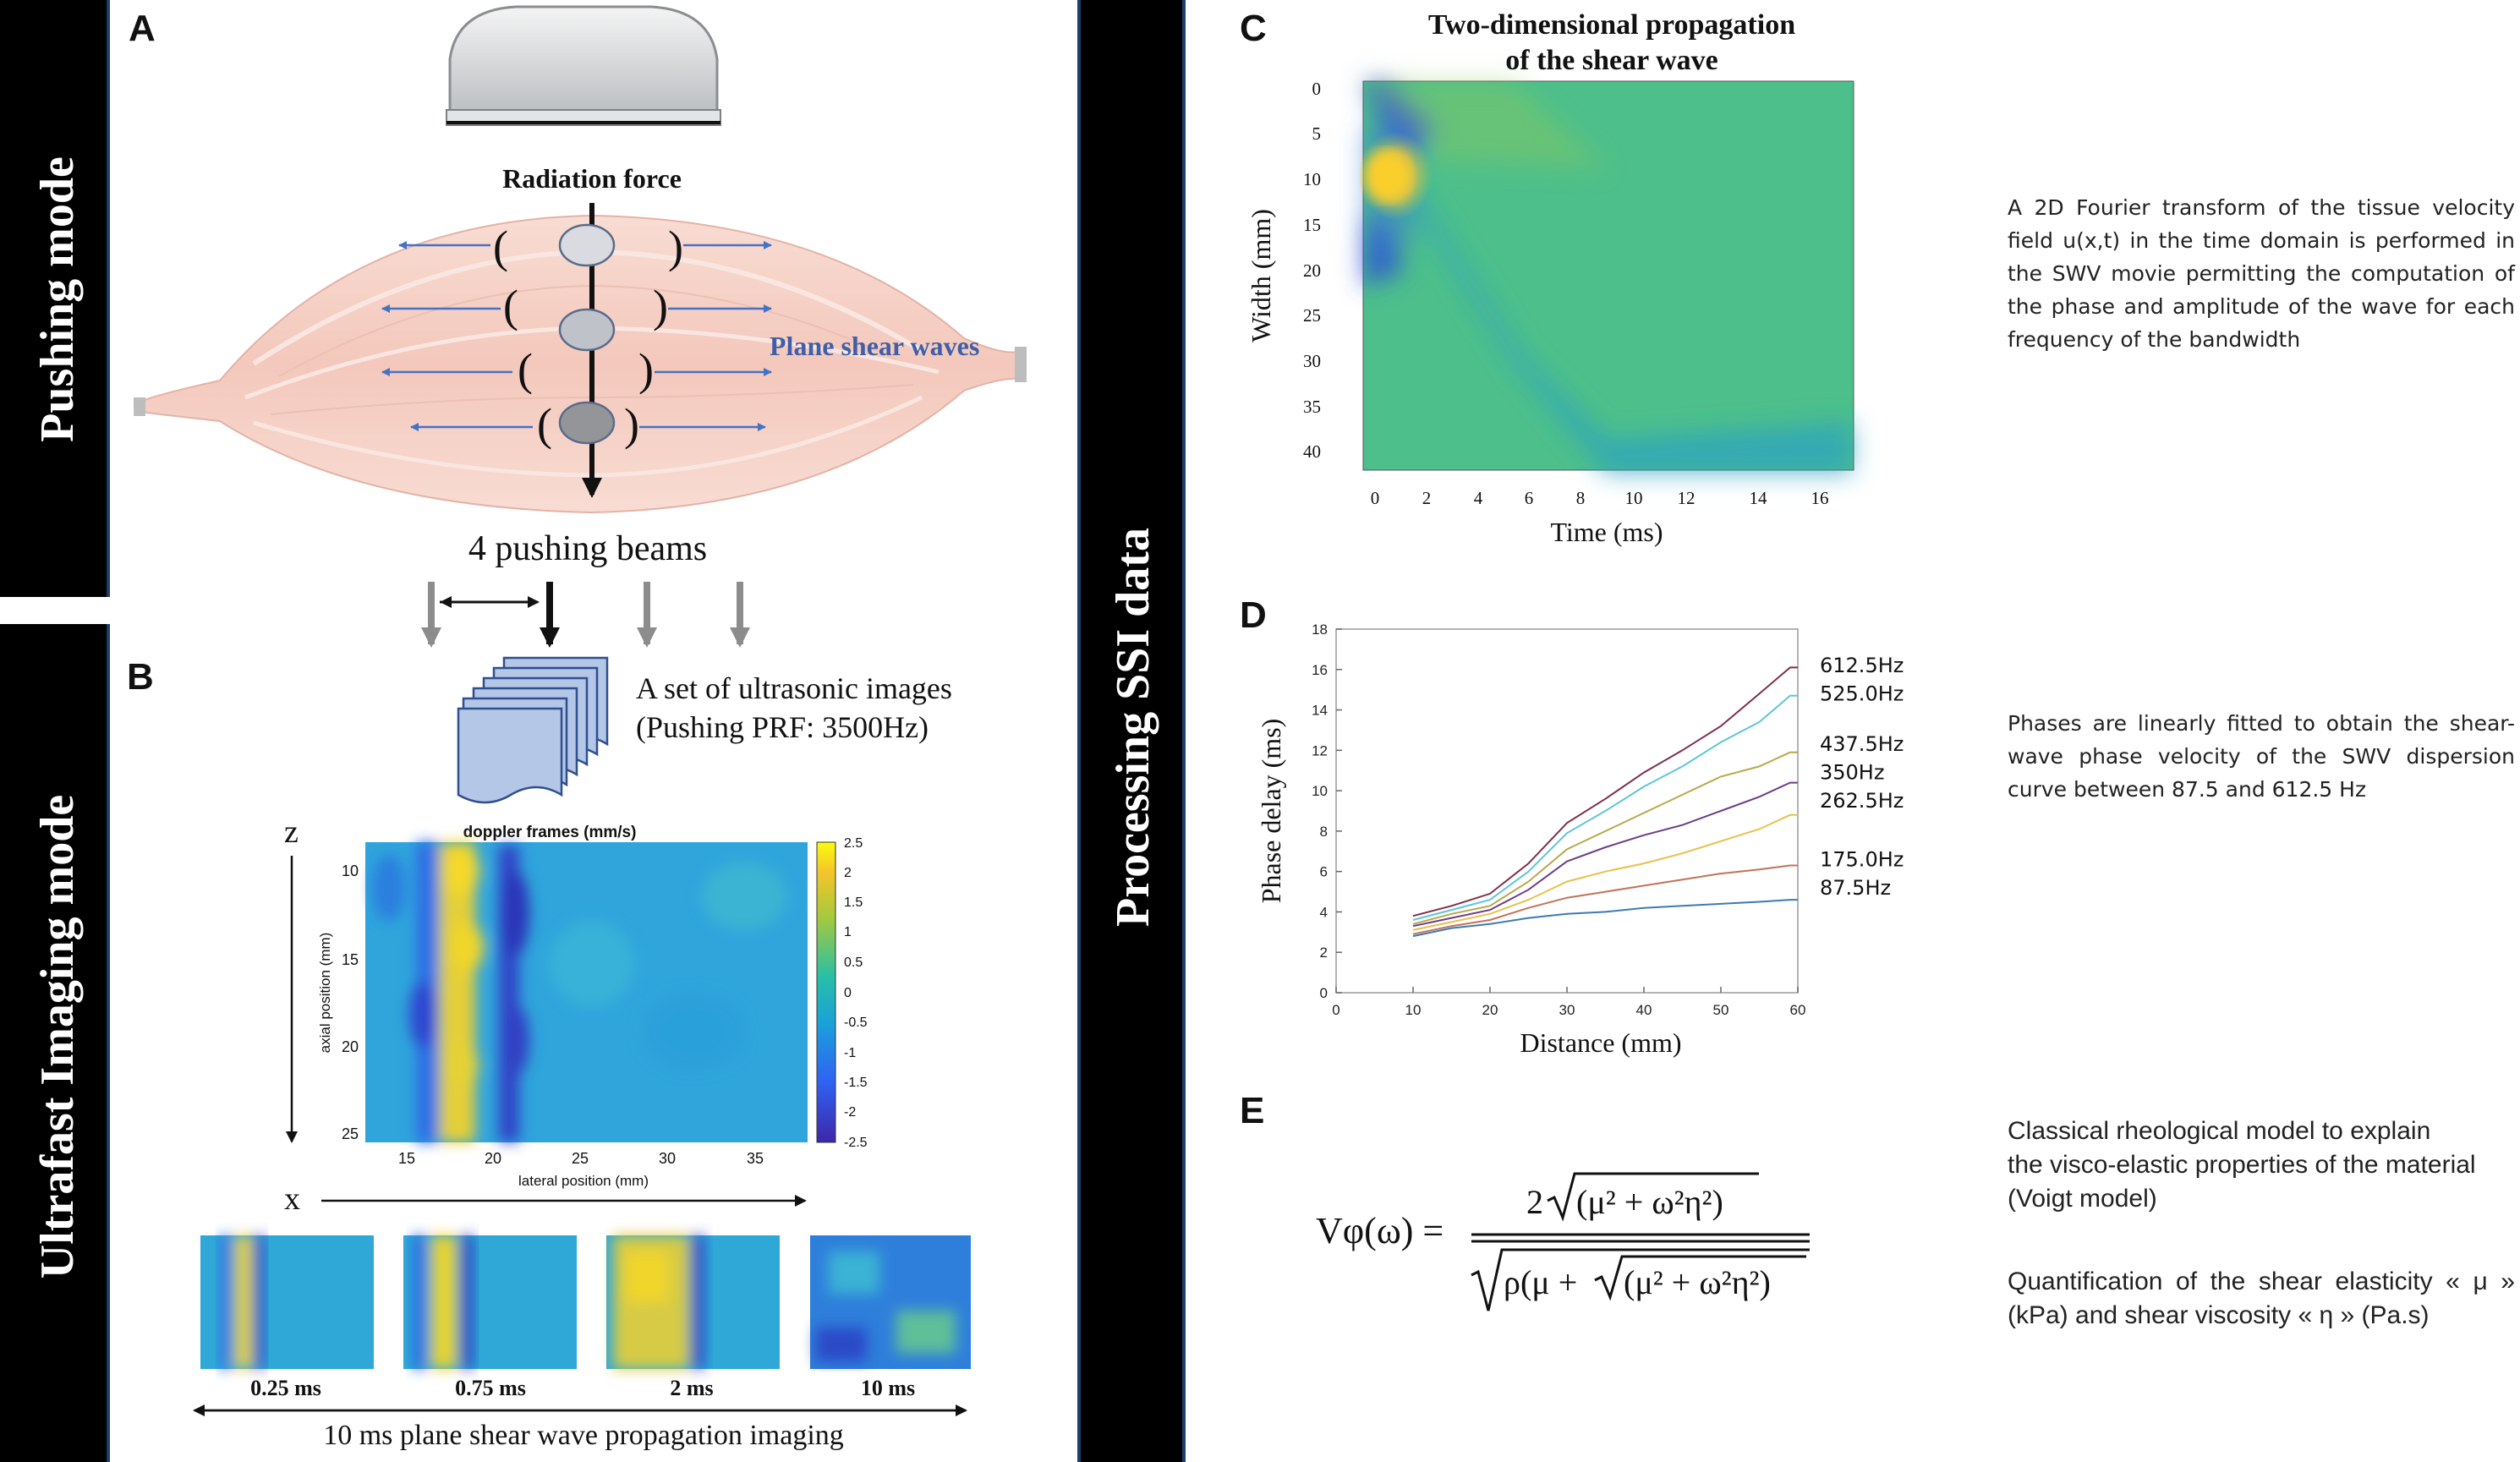 This screenshot has height=1462, width=2520. What do you see at coordinates (1529, 498) in the screenshot?
I see `panel-c-x-tick: 6` at bounding box center [1529, 498].